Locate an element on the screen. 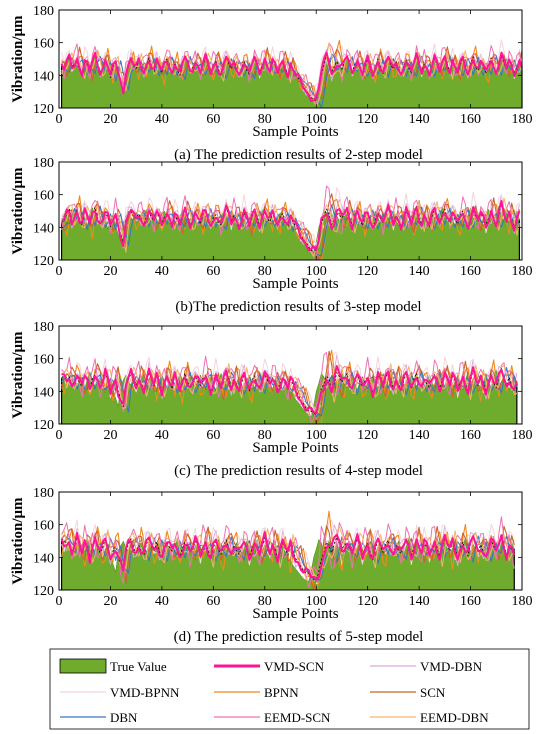 The height and width of the screenshot is (734, 550). legend-label: VMD-SCN is located at coordinates (294, 666).